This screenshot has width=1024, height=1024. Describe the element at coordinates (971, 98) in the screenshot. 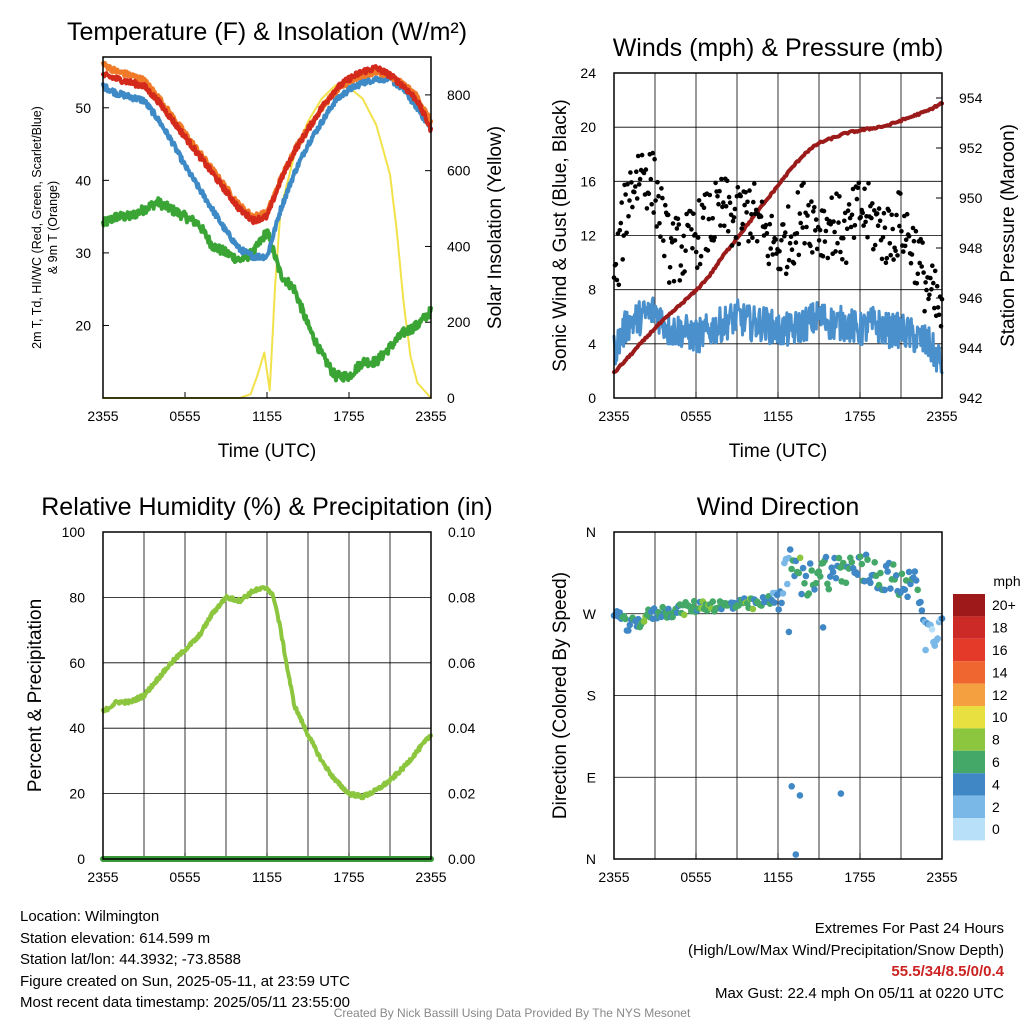

I see `y2-tick-label: 954` at that location.